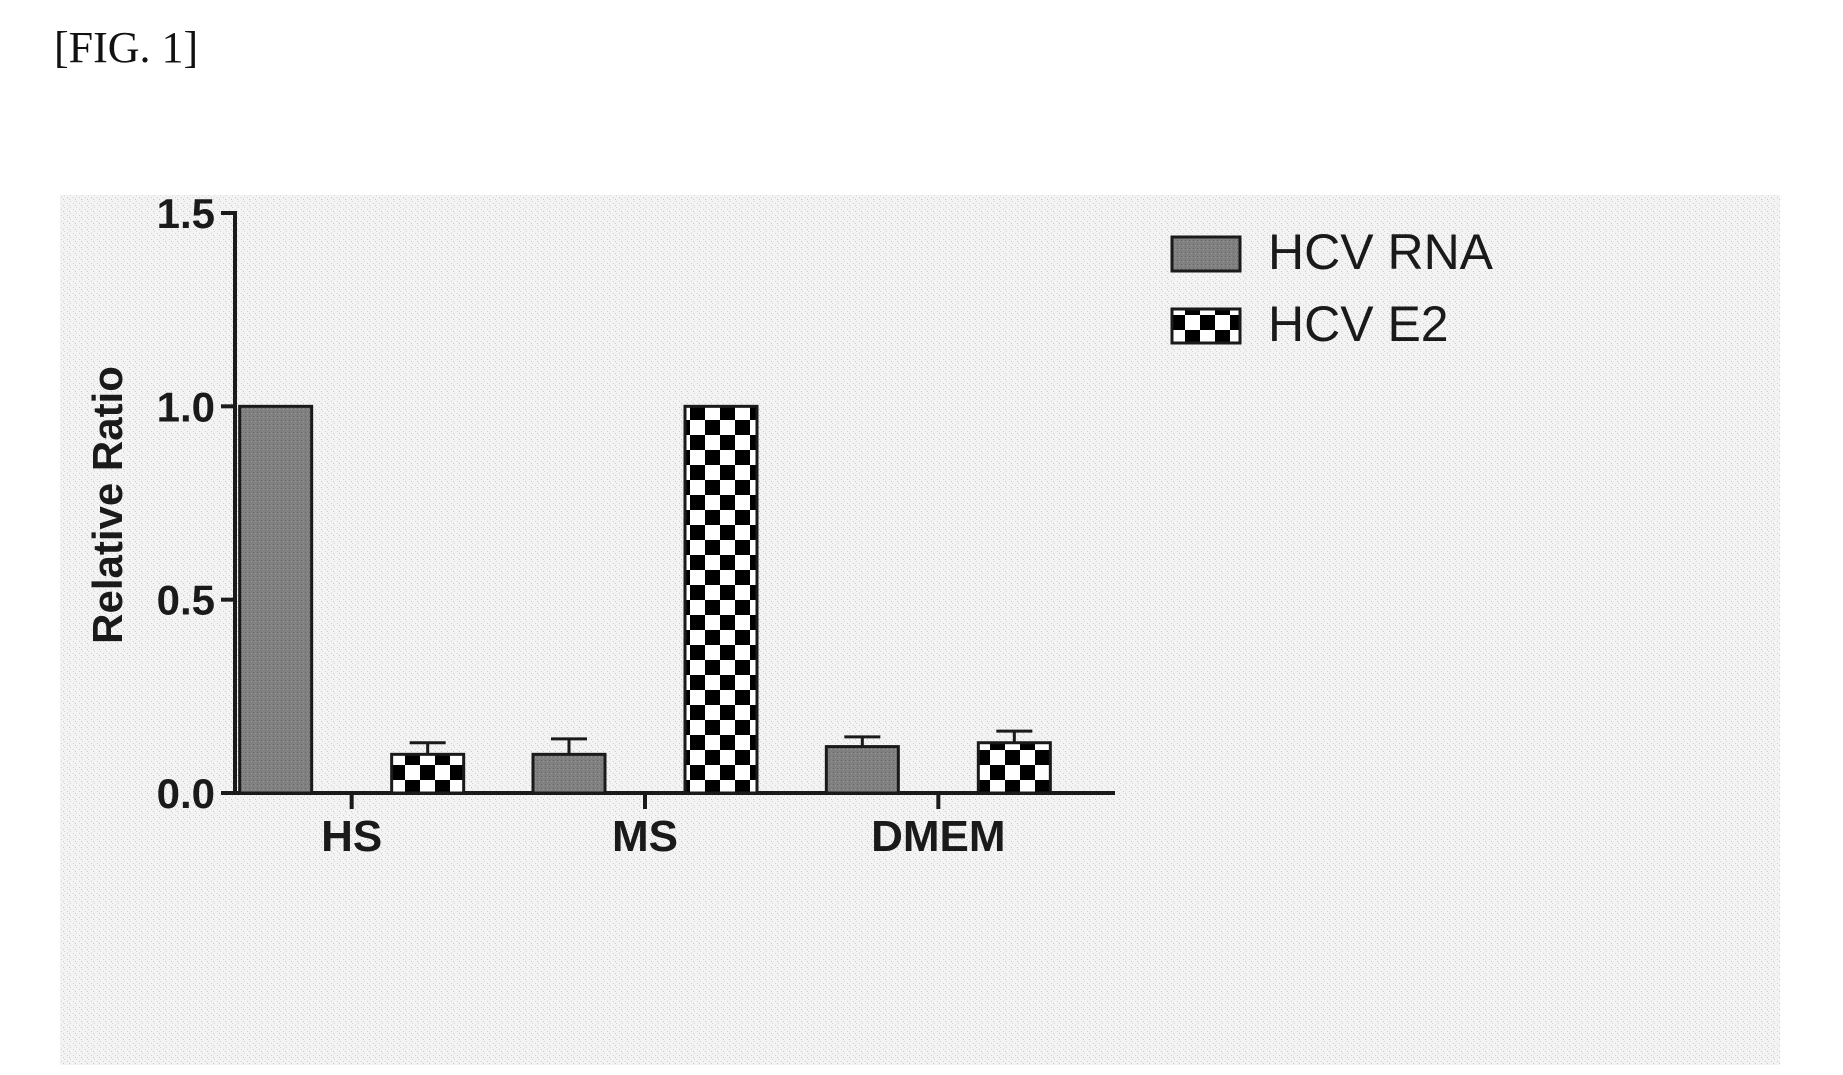  Describe the element at coordinates (186, 216) in the screenshot. I see `y-tick-label: 1.5` at that location.